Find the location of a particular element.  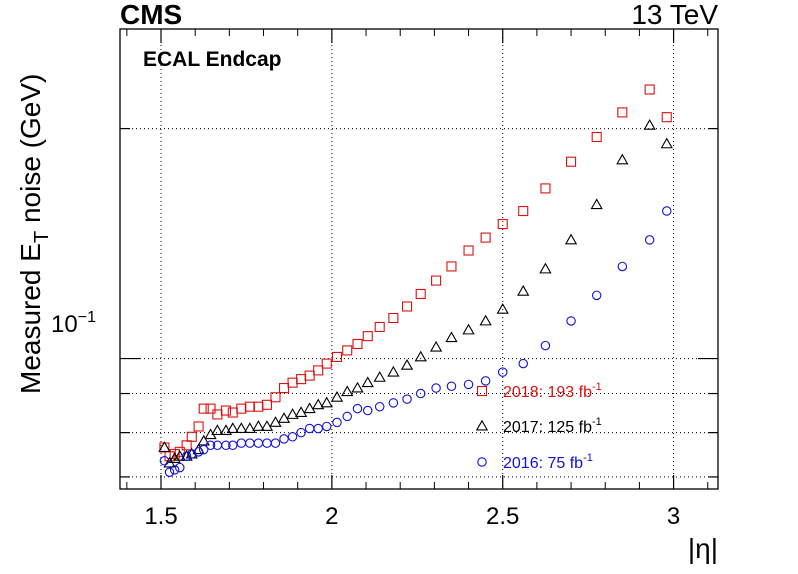

x-tick-label: 1.5 is located at coordinates (160, 516).